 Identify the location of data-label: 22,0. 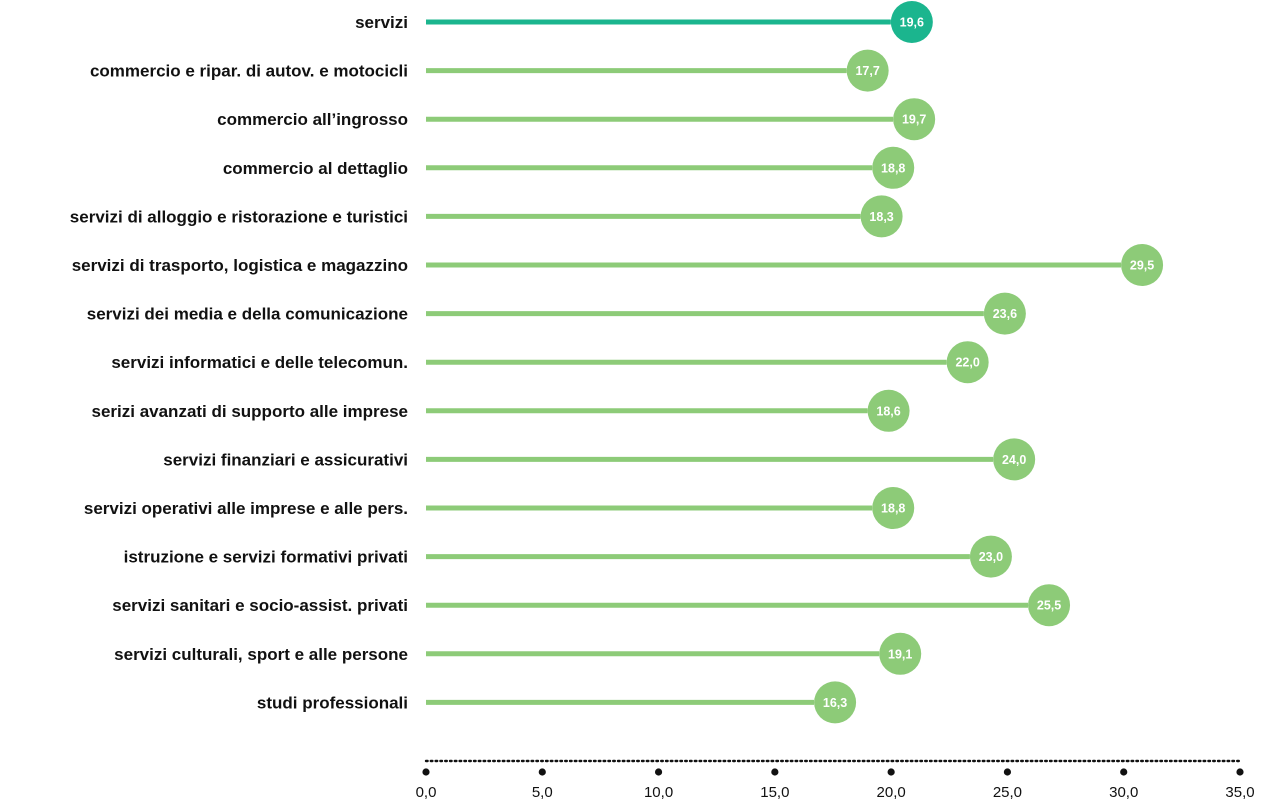
(967, 363).